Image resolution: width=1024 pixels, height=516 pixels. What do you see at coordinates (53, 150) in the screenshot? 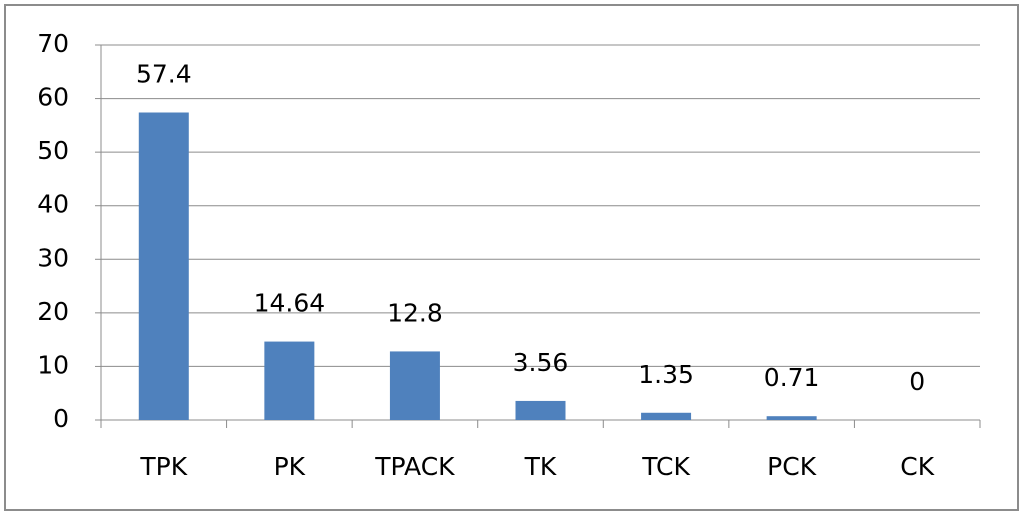
I see `y-tick-label: 50` at bounding box center [53, 150].